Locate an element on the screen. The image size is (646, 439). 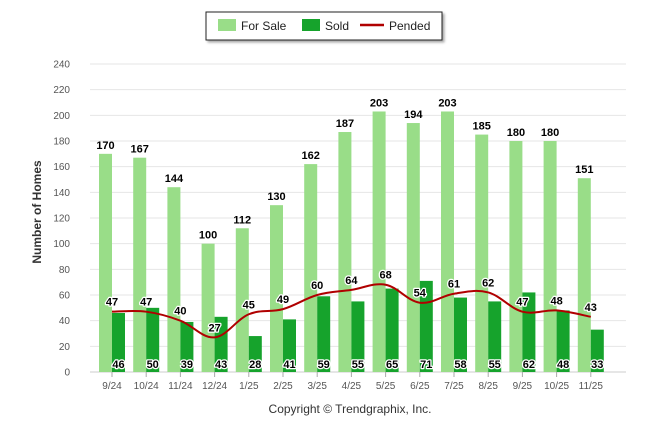
legend-box is located at coordinates (324, 26).